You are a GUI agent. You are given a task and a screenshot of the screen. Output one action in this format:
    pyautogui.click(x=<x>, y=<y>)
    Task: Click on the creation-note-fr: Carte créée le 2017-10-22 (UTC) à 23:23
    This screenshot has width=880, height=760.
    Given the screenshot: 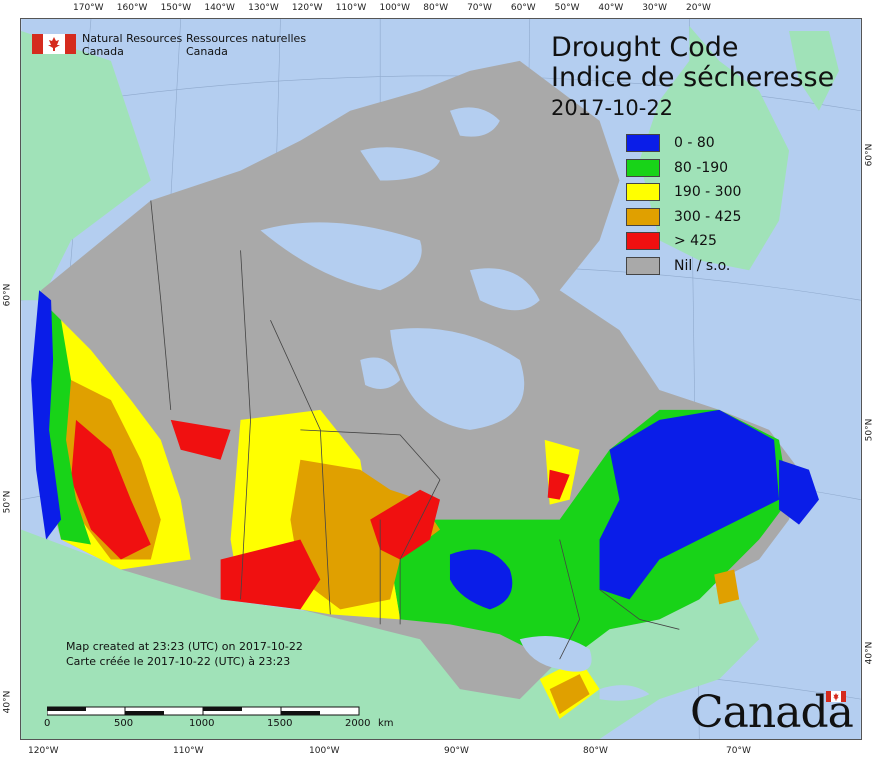 What is the action you would take?
    pyautogui.click(x=178, y=661)
    